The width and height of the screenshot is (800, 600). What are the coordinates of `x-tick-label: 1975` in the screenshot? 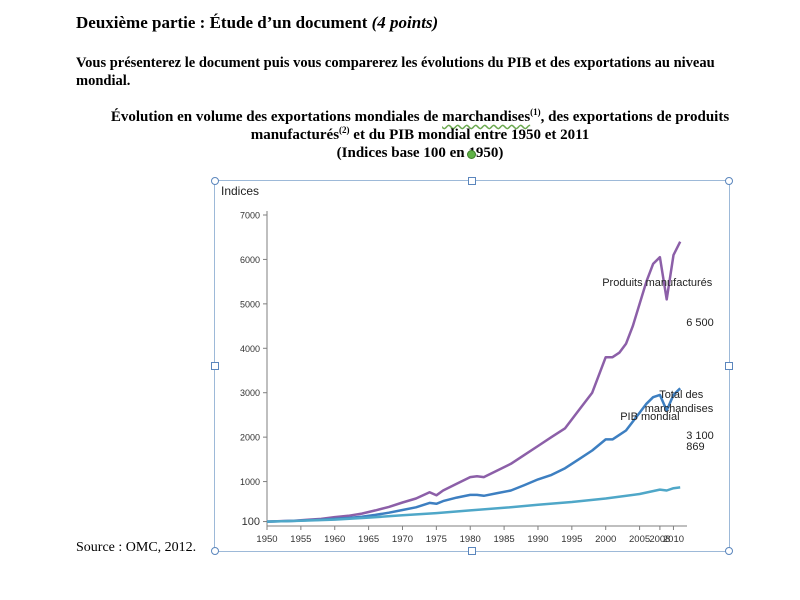 It's located at (436, 539).